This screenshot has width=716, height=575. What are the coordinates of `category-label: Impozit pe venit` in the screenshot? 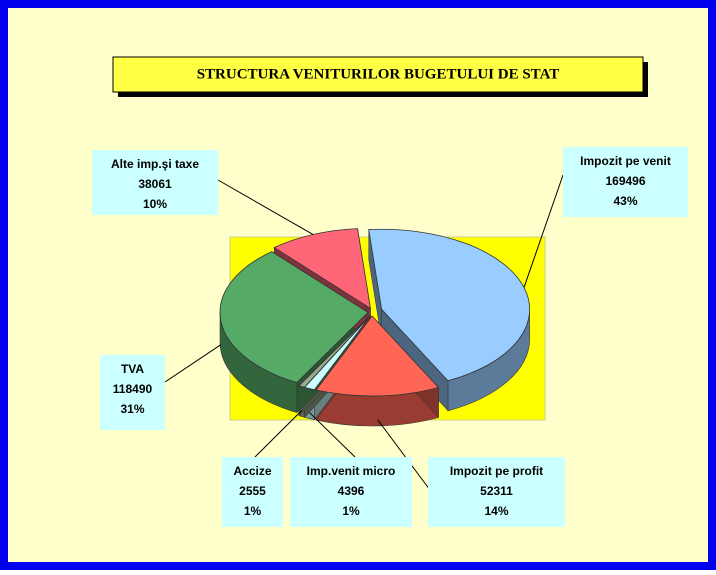 It's located at (625, 161).